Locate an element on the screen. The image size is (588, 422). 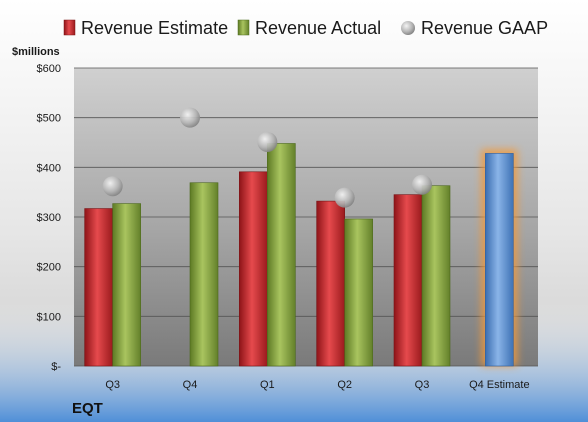
legend-swatch-estimate is located at coordinates (69, 27).